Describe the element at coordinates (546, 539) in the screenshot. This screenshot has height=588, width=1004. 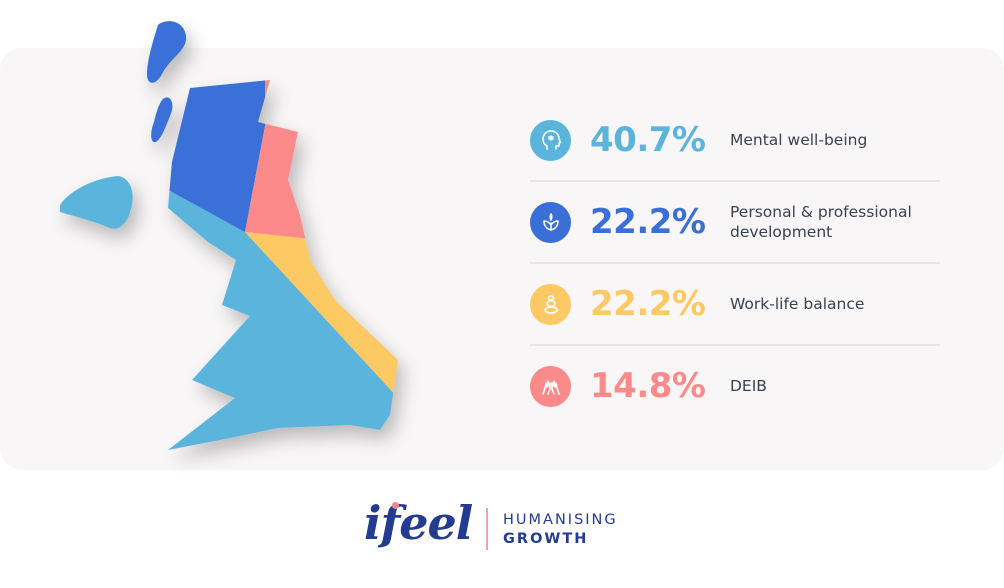
I see `tagline-line2: GROWTH` at that location.